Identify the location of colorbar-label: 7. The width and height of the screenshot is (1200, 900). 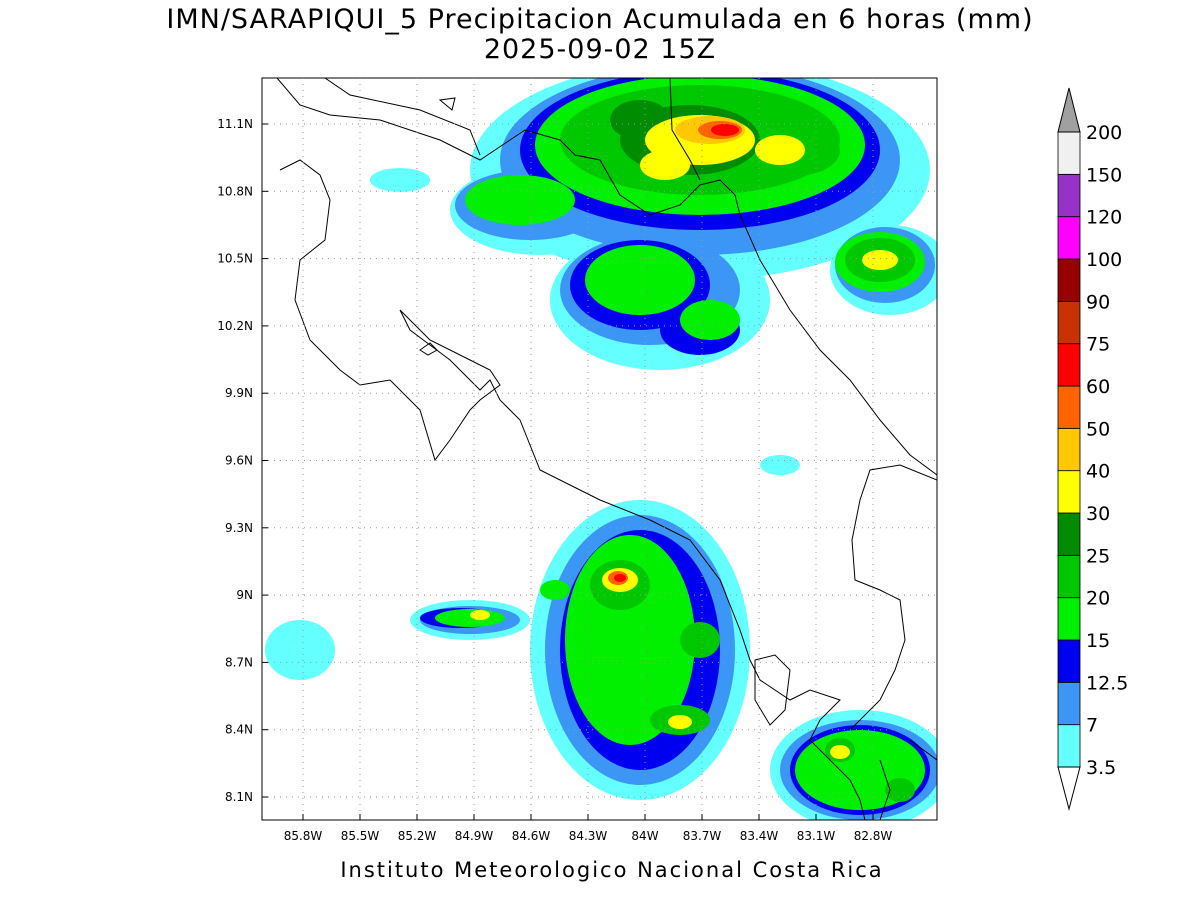
(1092, 726).